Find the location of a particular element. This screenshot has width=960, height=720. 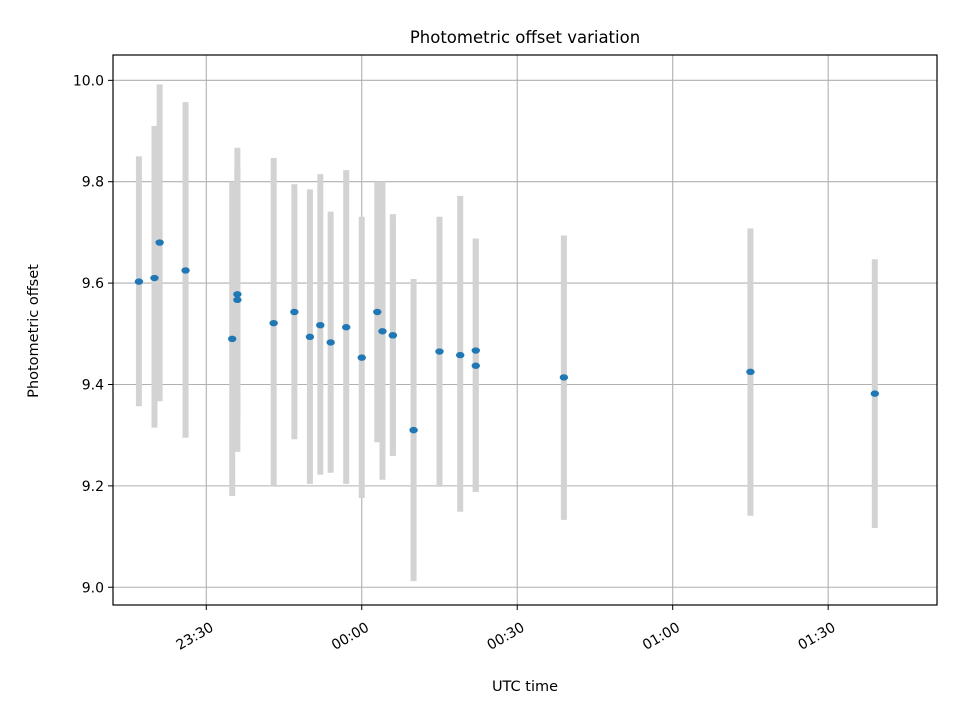

y-tick-label: 9.0 is located at coordinates (93, 588).